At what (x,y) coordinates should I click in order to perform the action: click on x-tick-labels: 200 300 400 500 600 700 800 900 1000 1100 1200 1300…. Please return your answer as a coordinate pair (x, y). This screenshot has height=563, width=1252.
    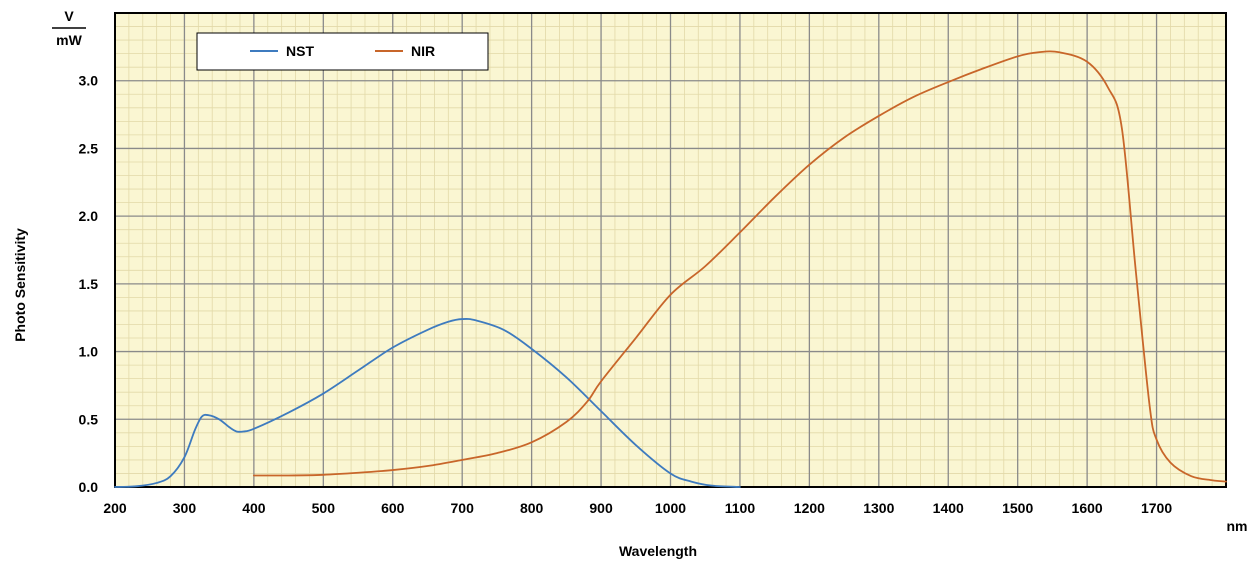
    Looking at the image, I should click on (637, 508).